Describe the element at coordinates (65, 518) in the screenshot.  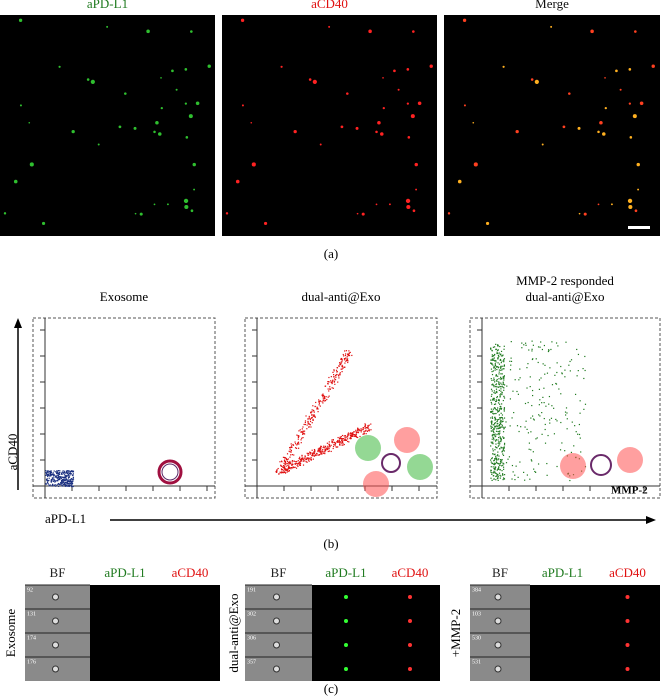
I see `axis-label: aPD-L1` at that location.